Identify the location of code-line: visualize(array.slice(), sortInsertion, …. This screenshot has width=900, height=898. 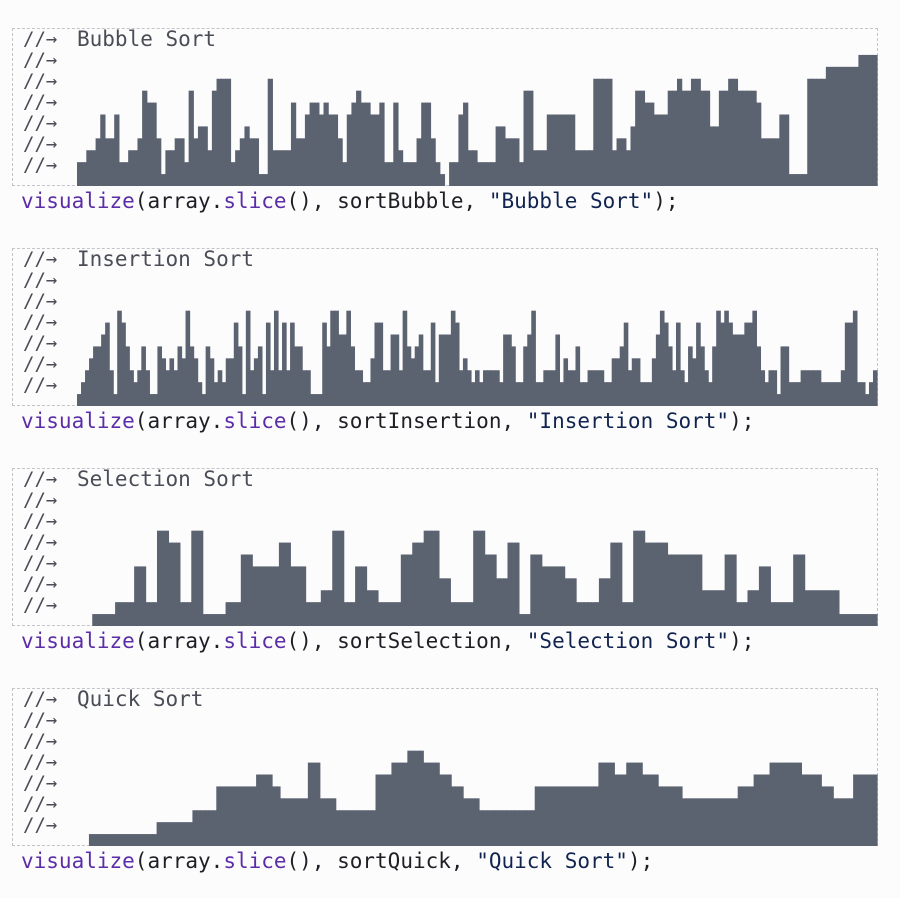
(387, 421).